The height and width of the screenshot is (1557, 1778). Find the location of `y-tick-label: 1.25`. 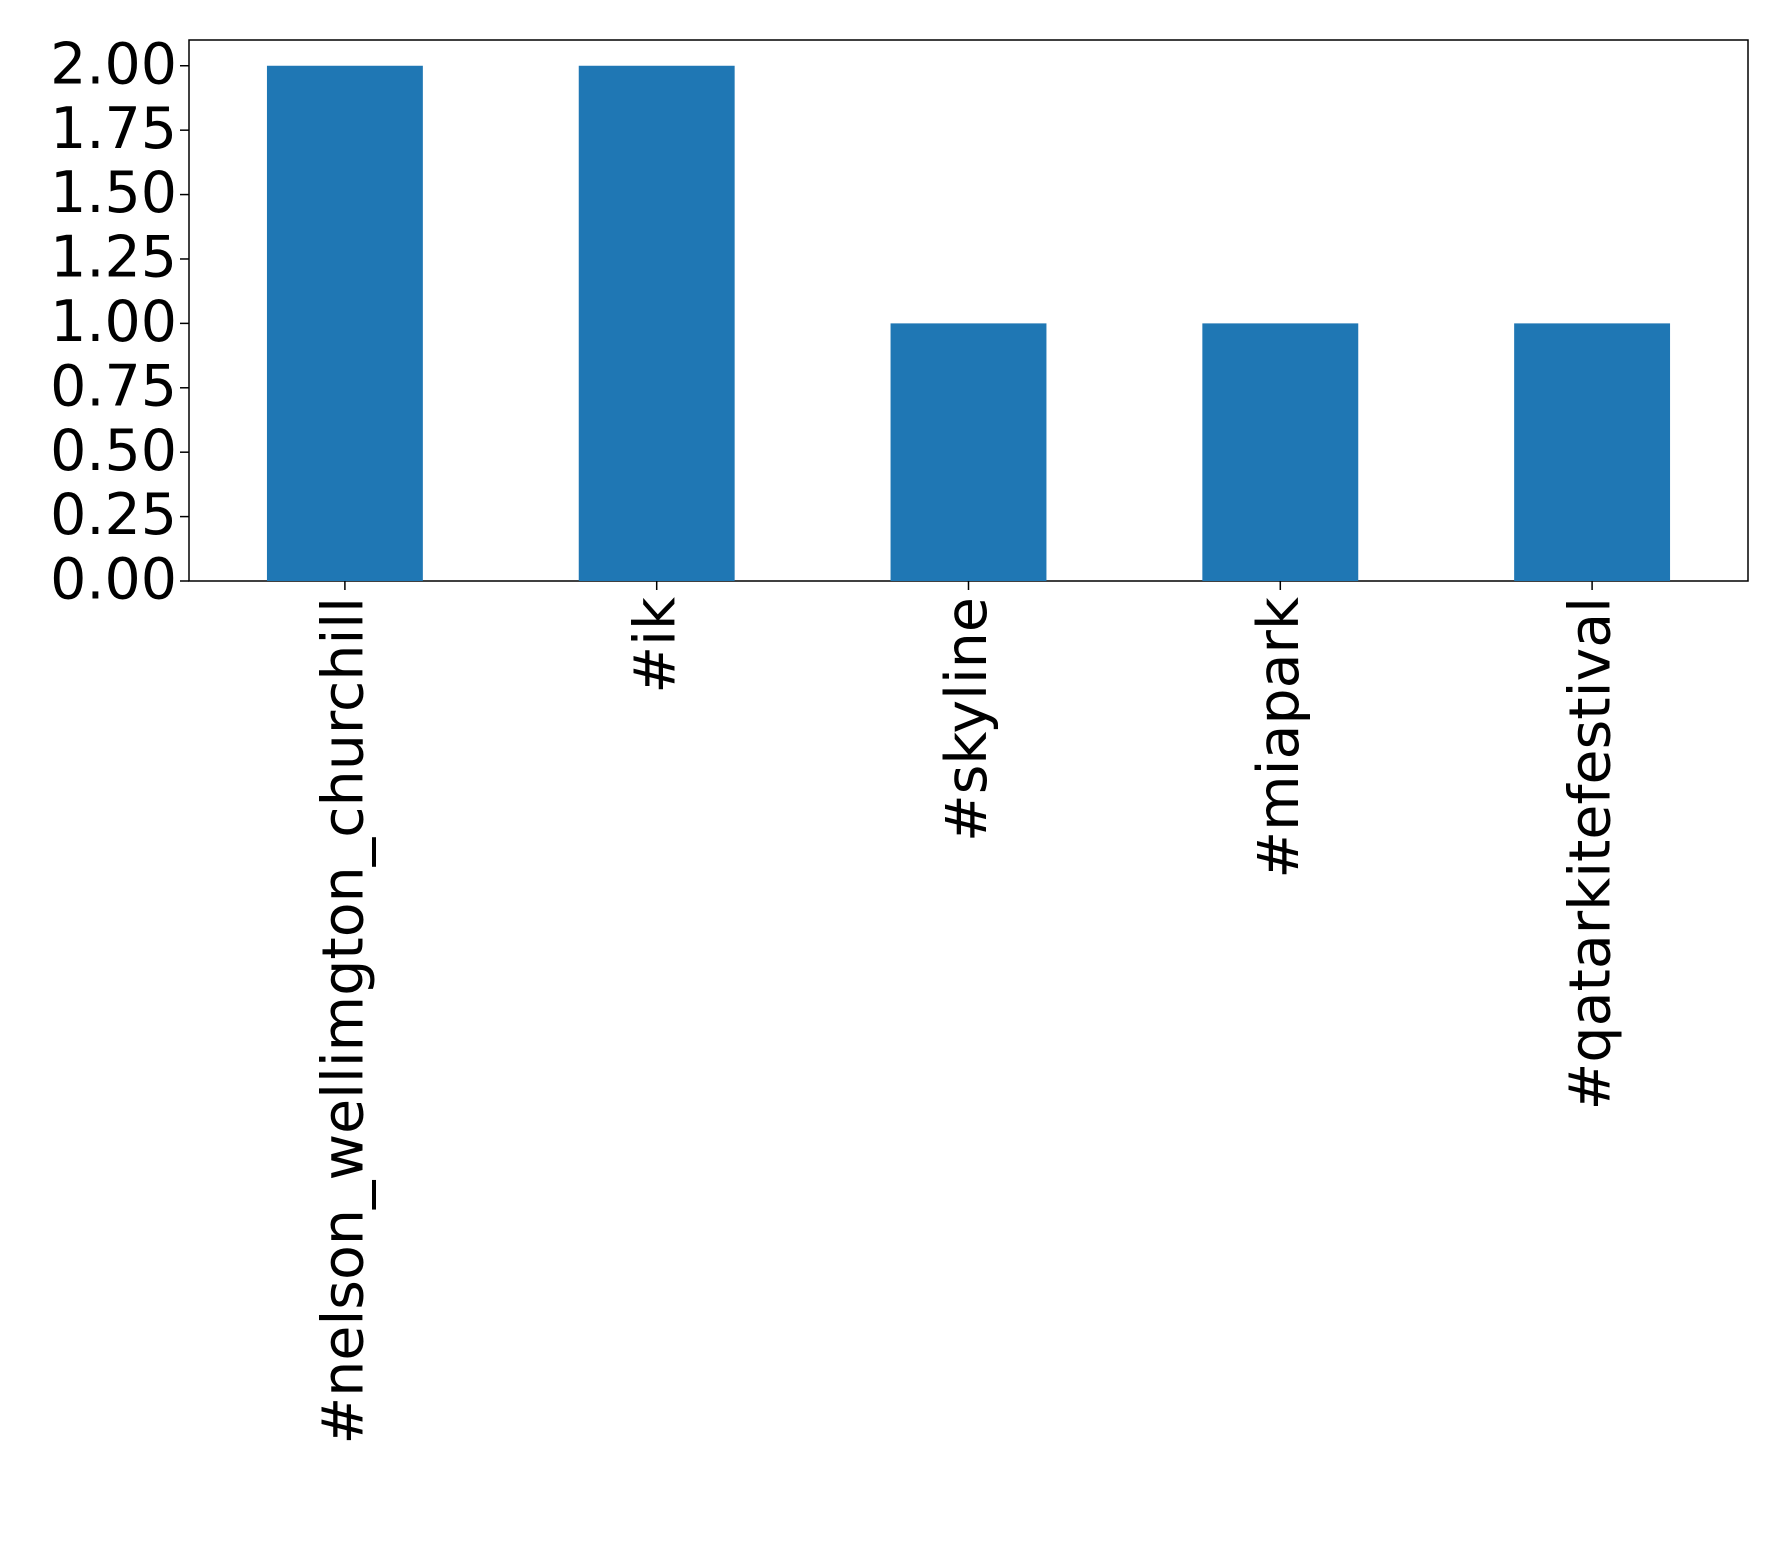

y-tick-label: 1.25 is located at coordinates (113, 258).